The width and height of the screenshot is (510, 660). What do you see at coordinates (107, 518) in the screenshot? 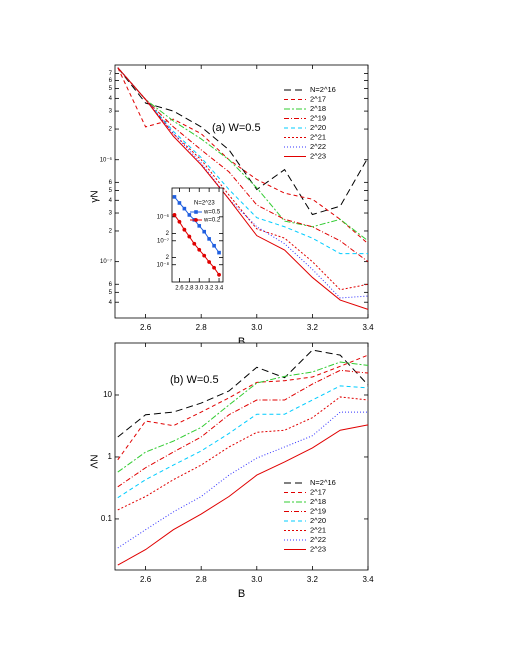
I see `y-tick-label: 0.1` at bounding box center [107, 518].